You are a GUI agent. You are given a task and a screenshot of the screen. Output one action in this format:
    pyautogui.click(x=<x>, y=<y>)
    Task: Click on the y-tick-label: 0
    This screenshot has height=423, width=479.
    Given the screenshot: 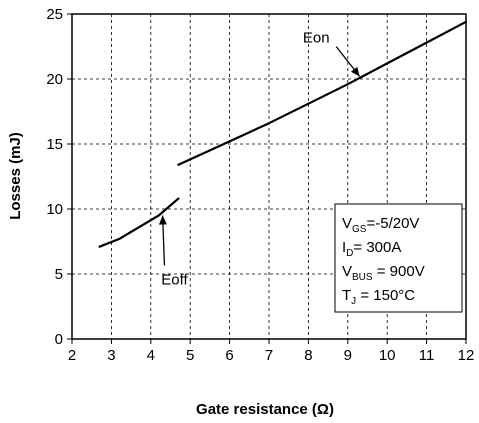 What is the action you would take?
    pyautogui.click(x=59, y=339)
    